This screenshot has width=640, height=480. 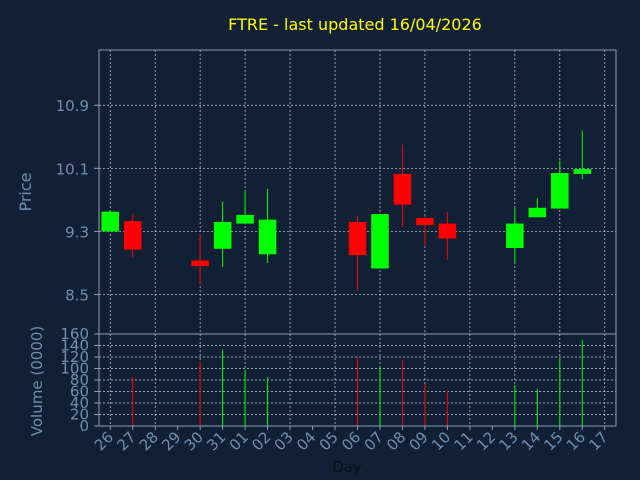 What do you see at coordinates (77, 296) in the screenshot?
I see `price-y-tick-label: 8.5` at bounding box center [77, 296].